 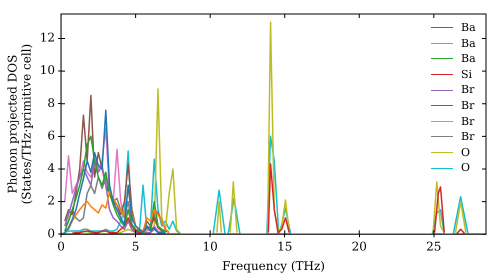 What do you see at coordinates (284, 247) in the screenshot?
I see `x-tick-label: 15` at bounding box center [284, 247].